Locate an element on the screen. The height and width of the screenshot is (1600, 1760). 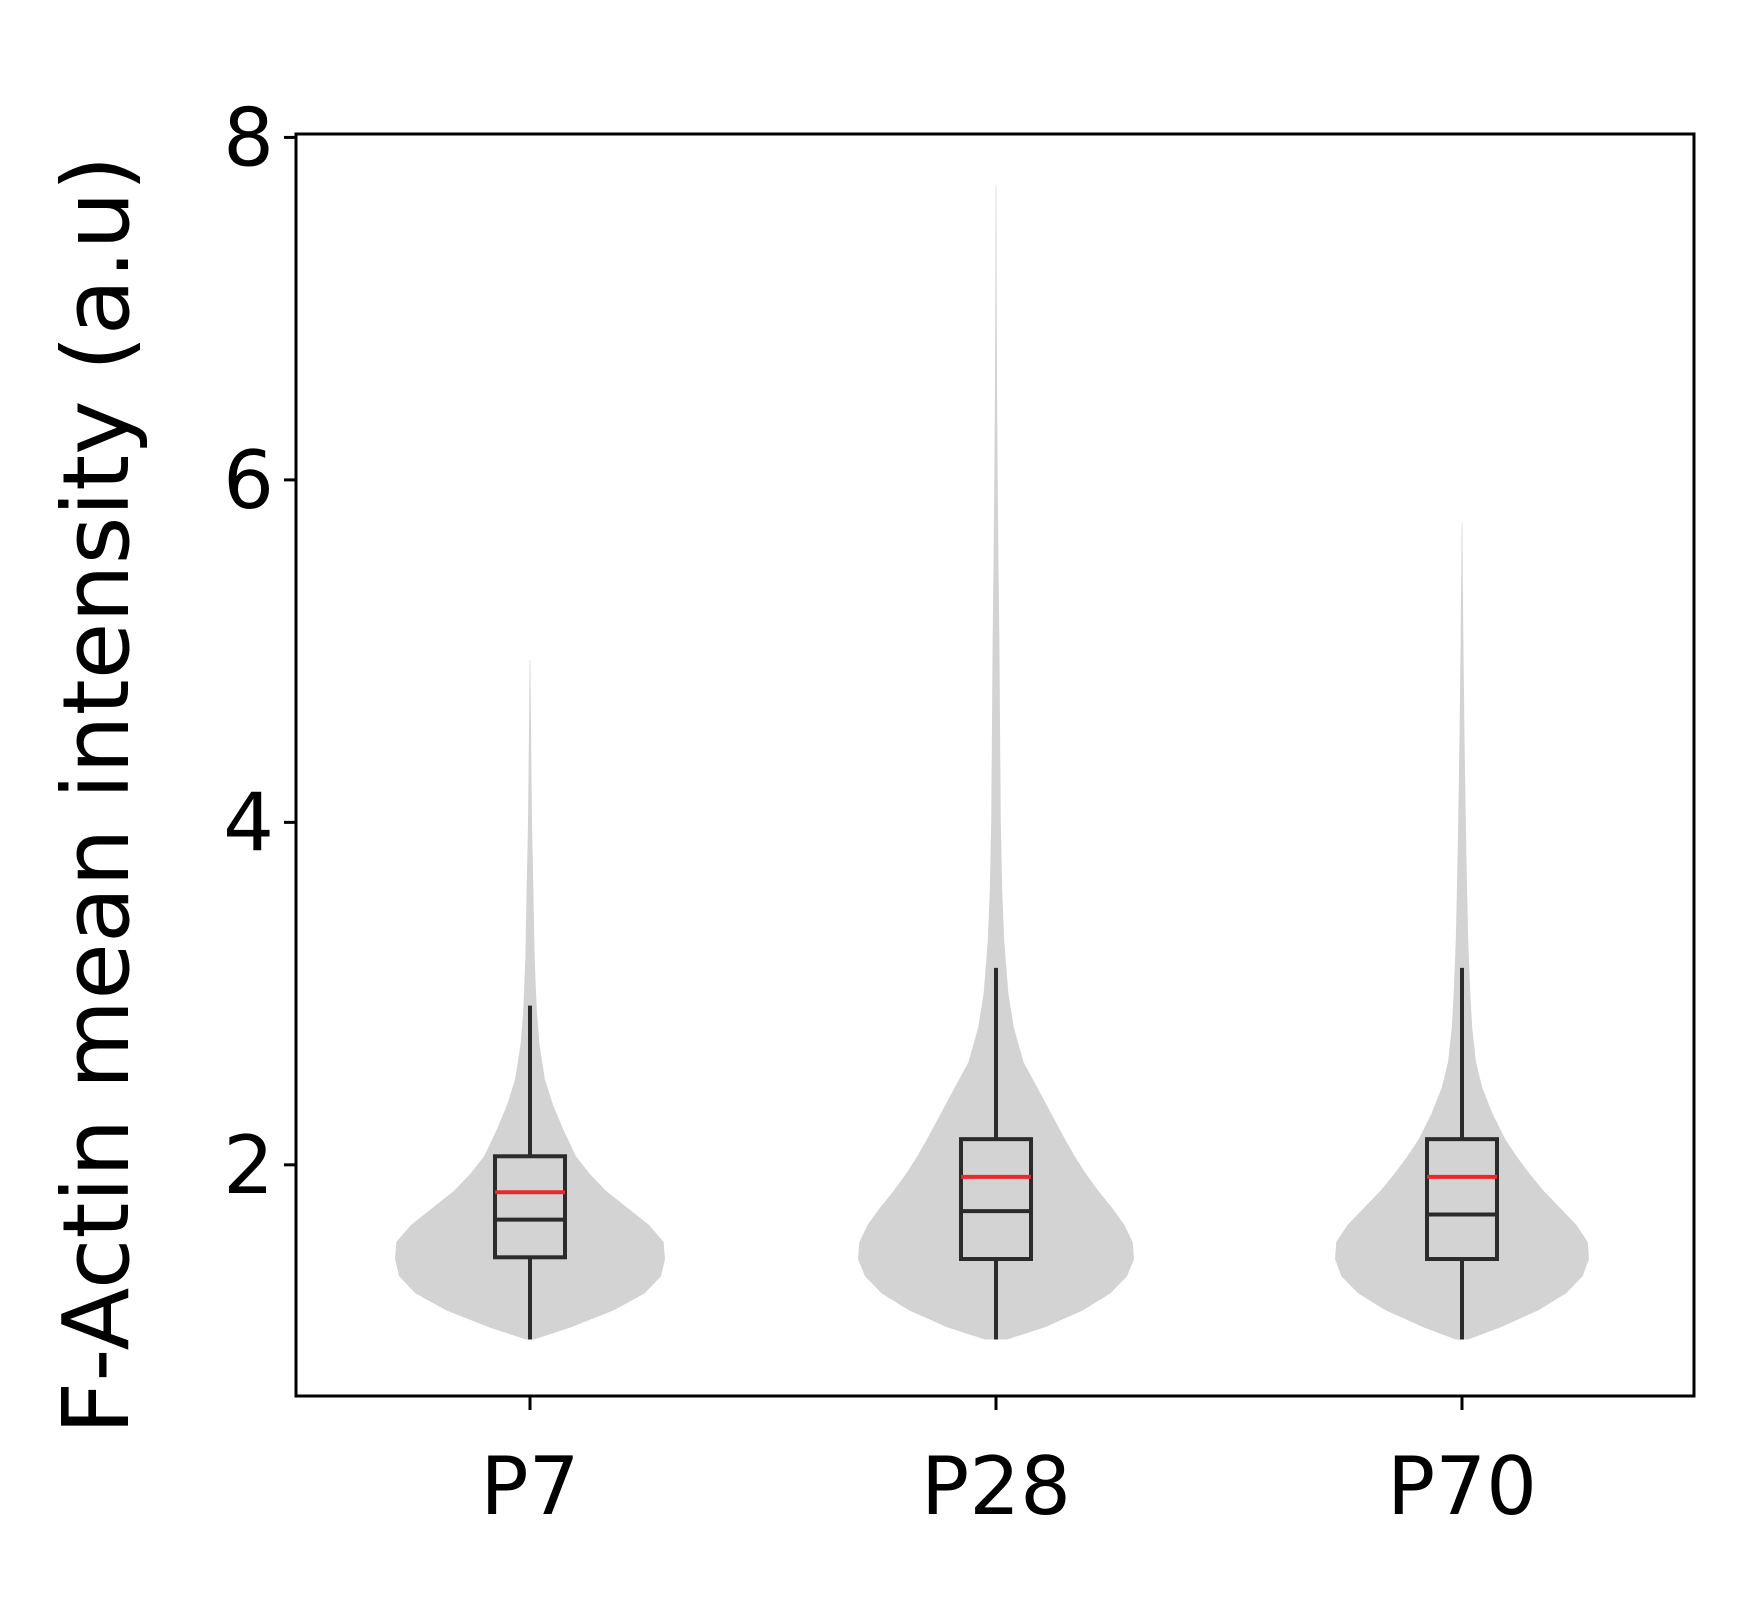
box-P70 is located at coordinates (1462, 1199).